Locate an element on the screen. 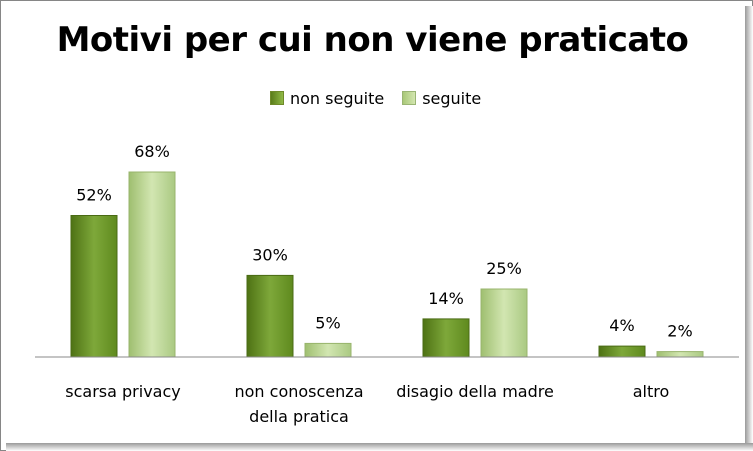 The height and width of the screenshot is (451, 753). legend-item-non-seguite: non seguite is located at coordinates (327, 98).